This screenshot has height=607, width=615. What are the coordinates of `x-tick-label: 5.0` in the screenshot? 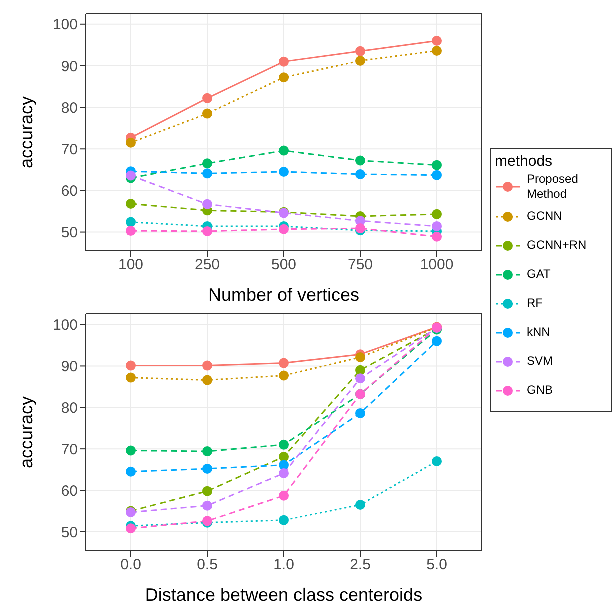 It's located at (437, 565).